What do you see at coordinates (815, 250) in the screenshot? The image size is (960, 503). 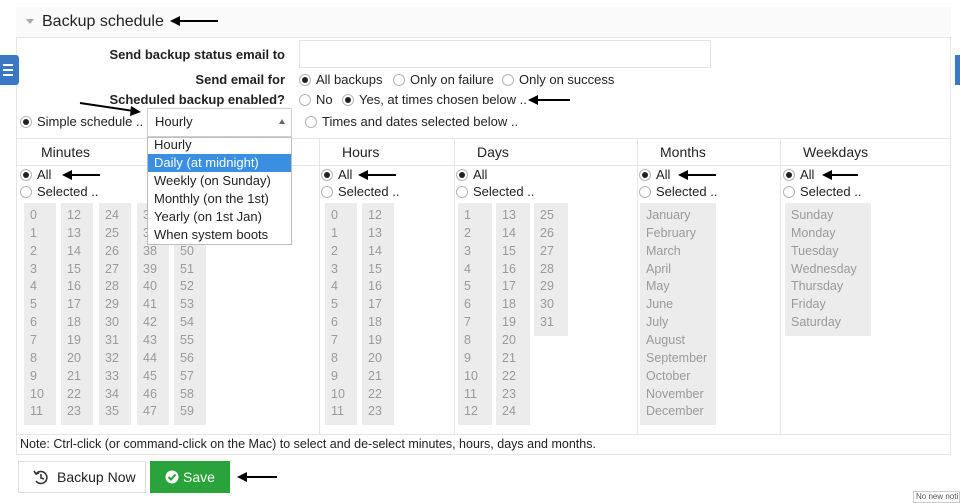 I see `list-option: Tuesday` at bounding box center [815, 250].